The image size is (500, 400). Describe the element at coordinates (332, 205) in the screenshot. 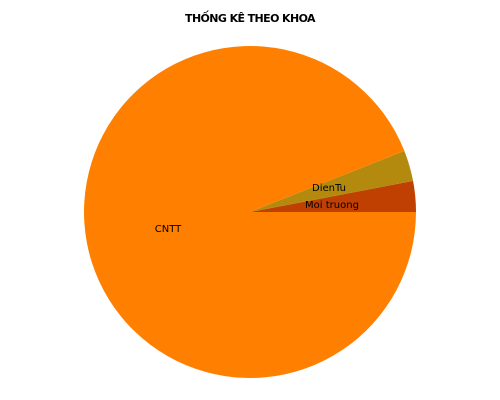

I see `pie-label-moi-truong: Moi truong` at that location.